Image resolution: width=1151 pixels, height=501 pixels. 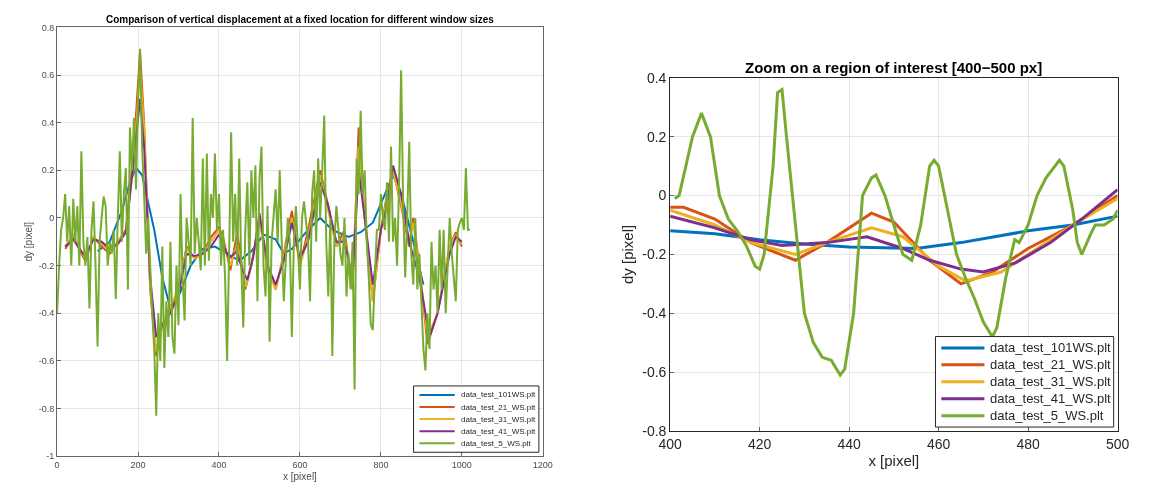 I want to click on x-tick-label: 600, so click(x=300, y=464).